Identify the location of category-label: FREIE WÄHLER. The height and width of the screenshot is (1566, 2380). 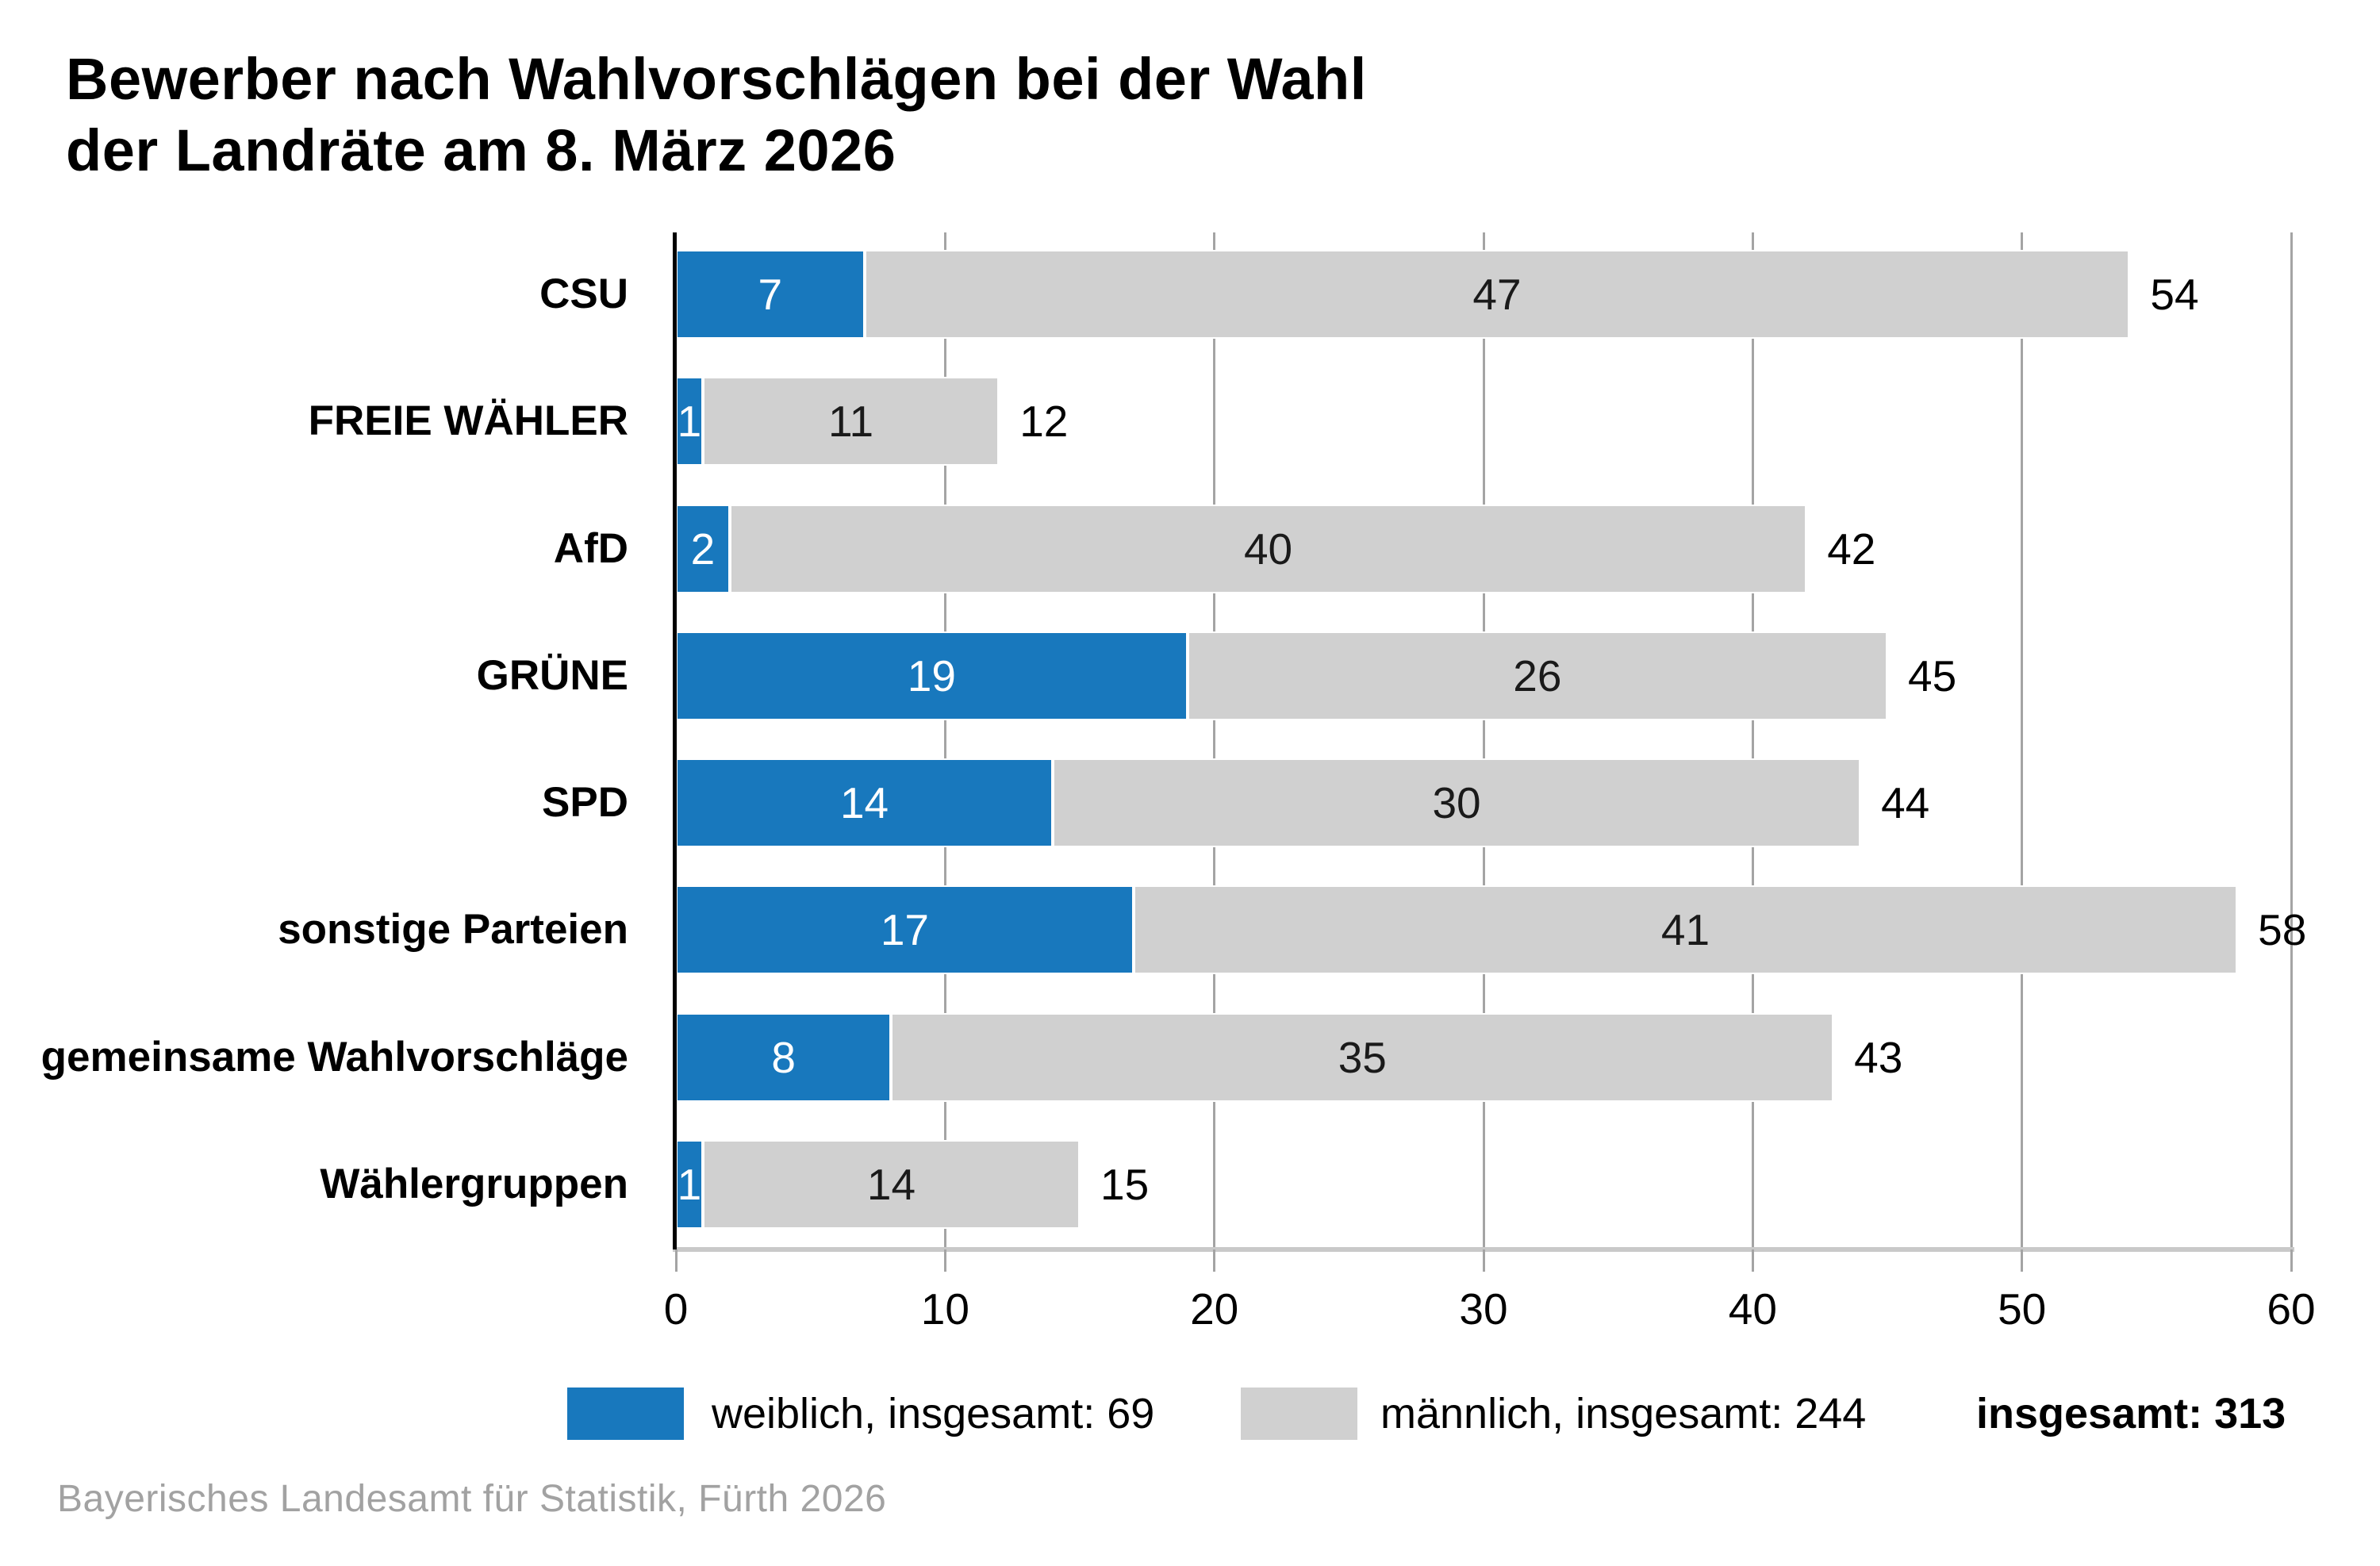
(468, 421).